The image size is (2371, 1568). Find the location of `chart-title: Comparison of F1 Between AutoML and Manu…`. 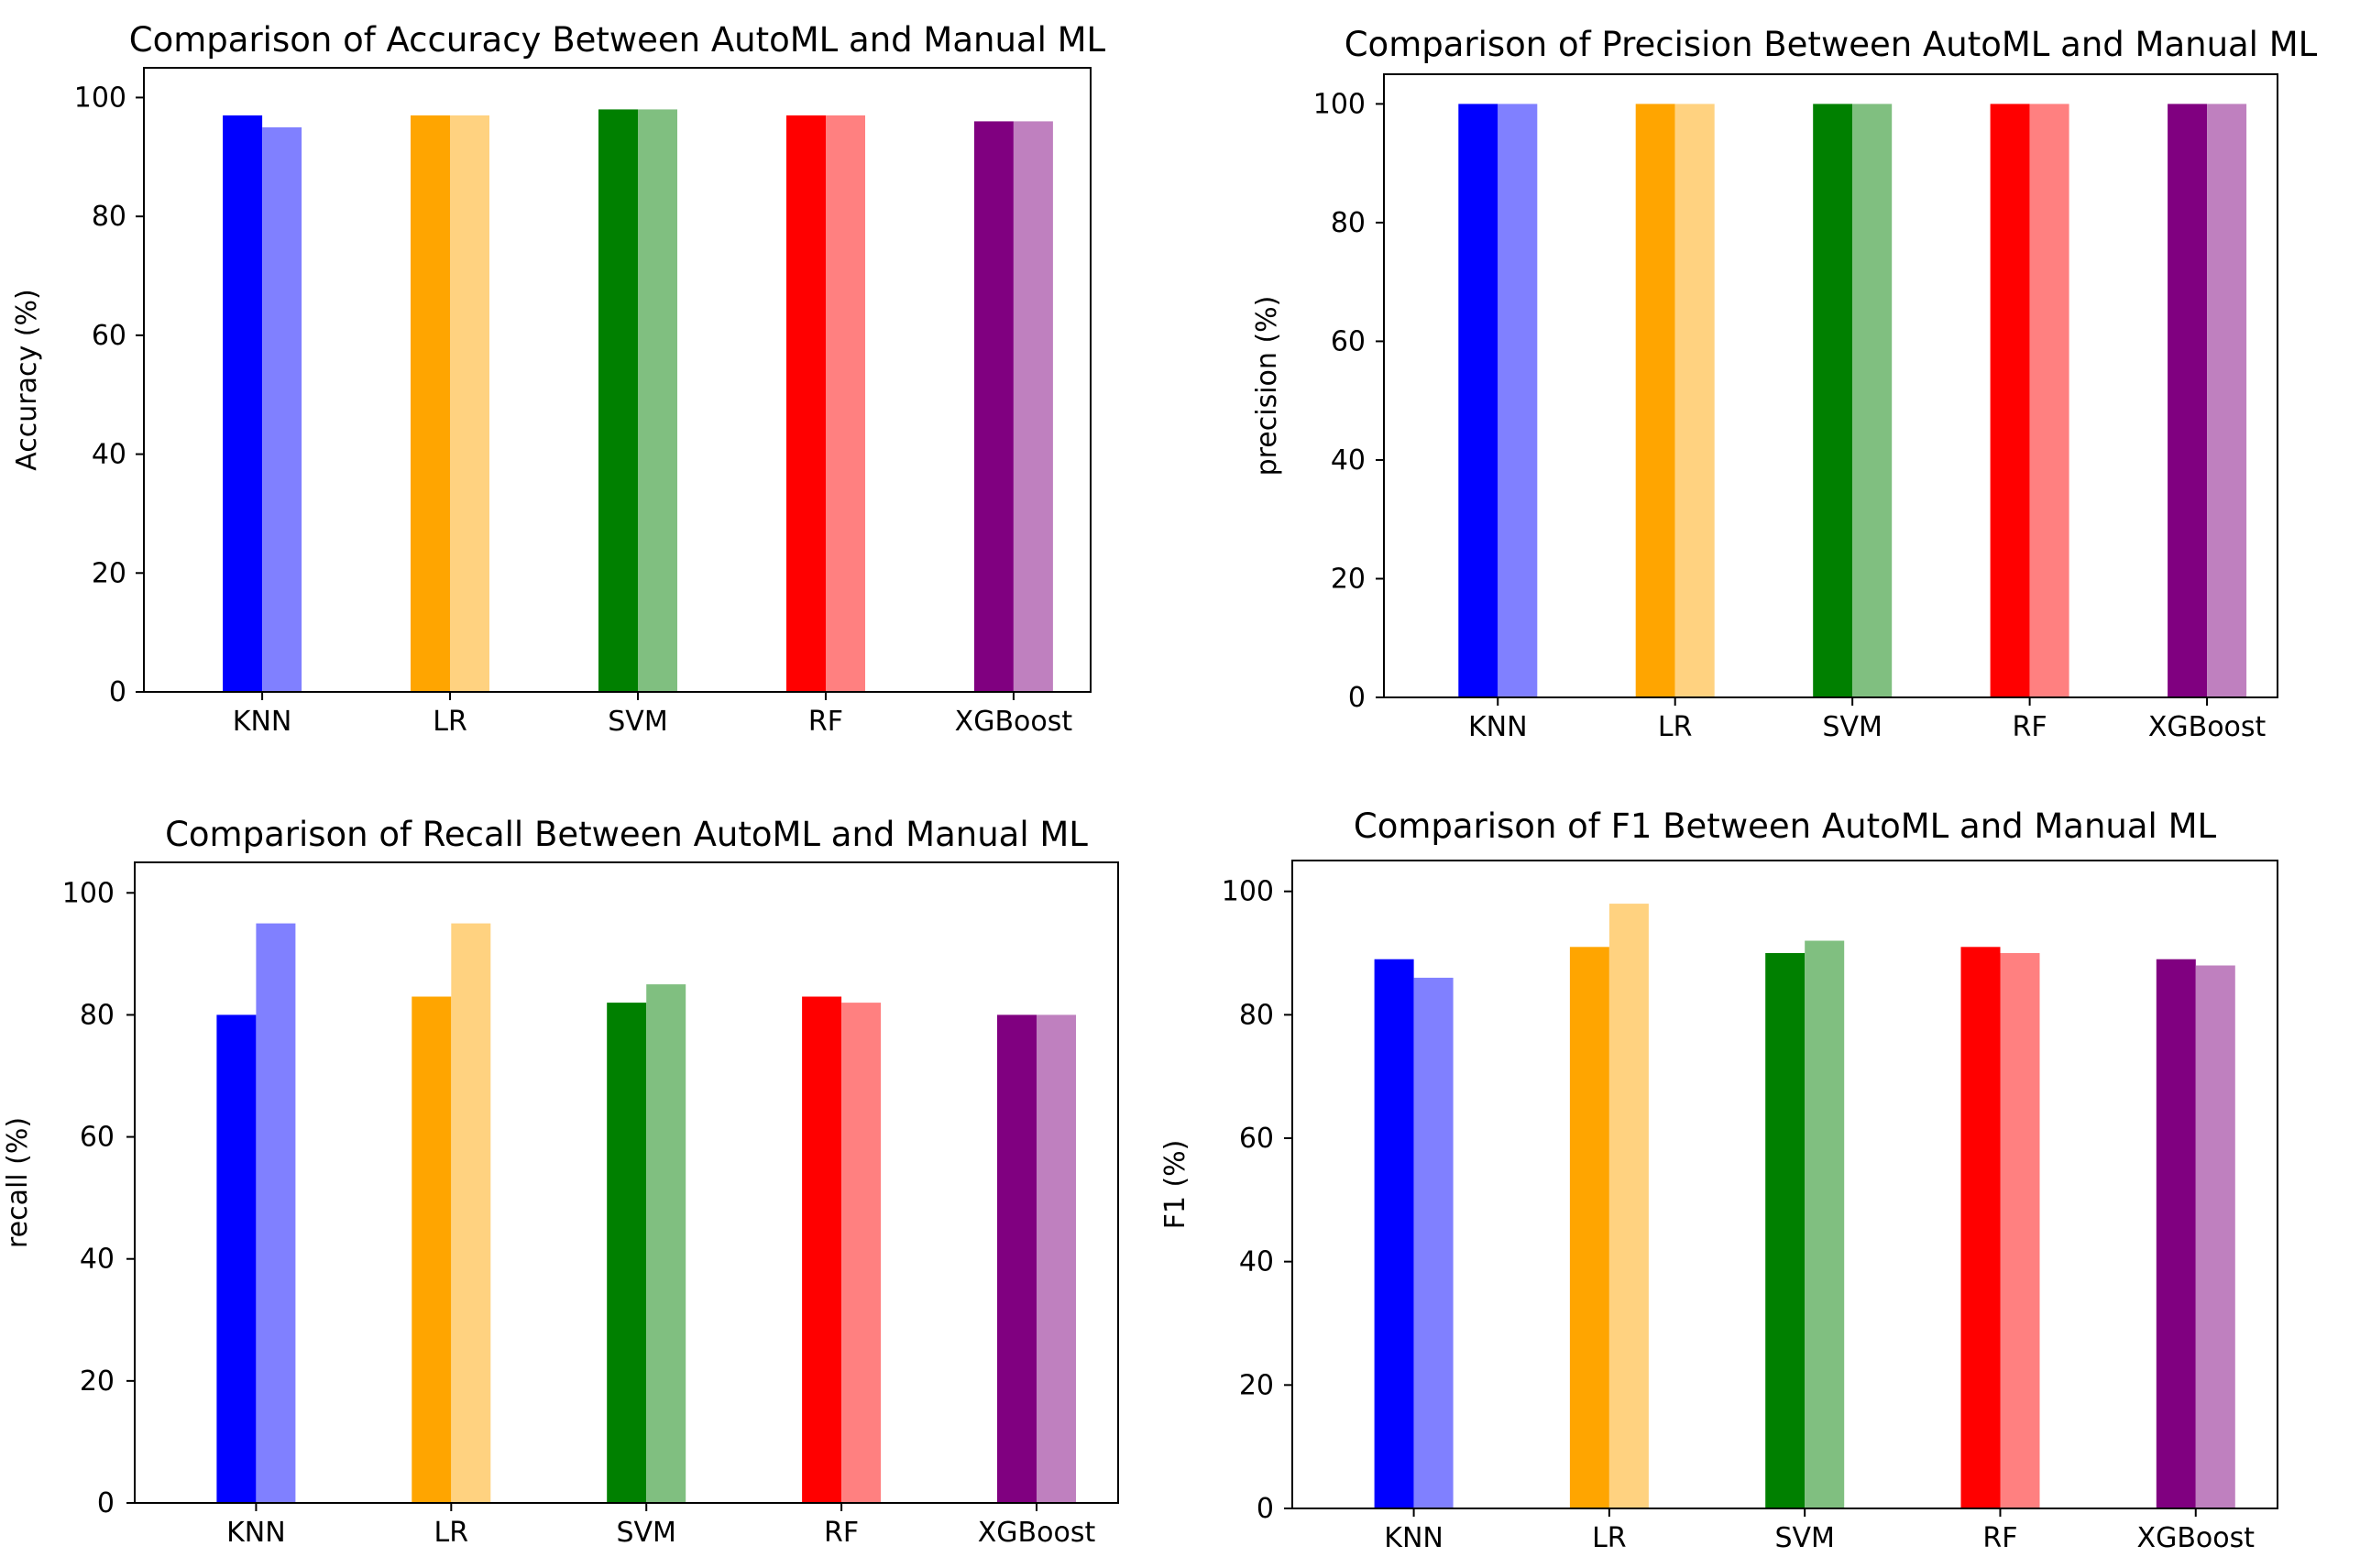

chart-title: Comparison of F1 Between AutoML and Manu… is located at coordinates (1785, 826).